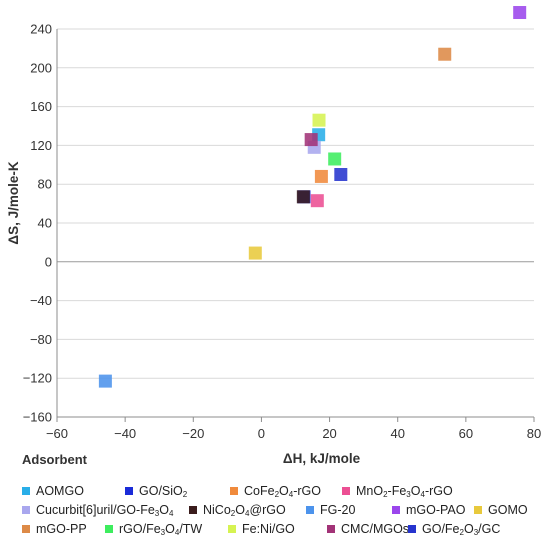  Describe the element at coordinates (13, 202) in the screenshot. I see `y-axis-label: ΔS, J/mole-K` at that location.